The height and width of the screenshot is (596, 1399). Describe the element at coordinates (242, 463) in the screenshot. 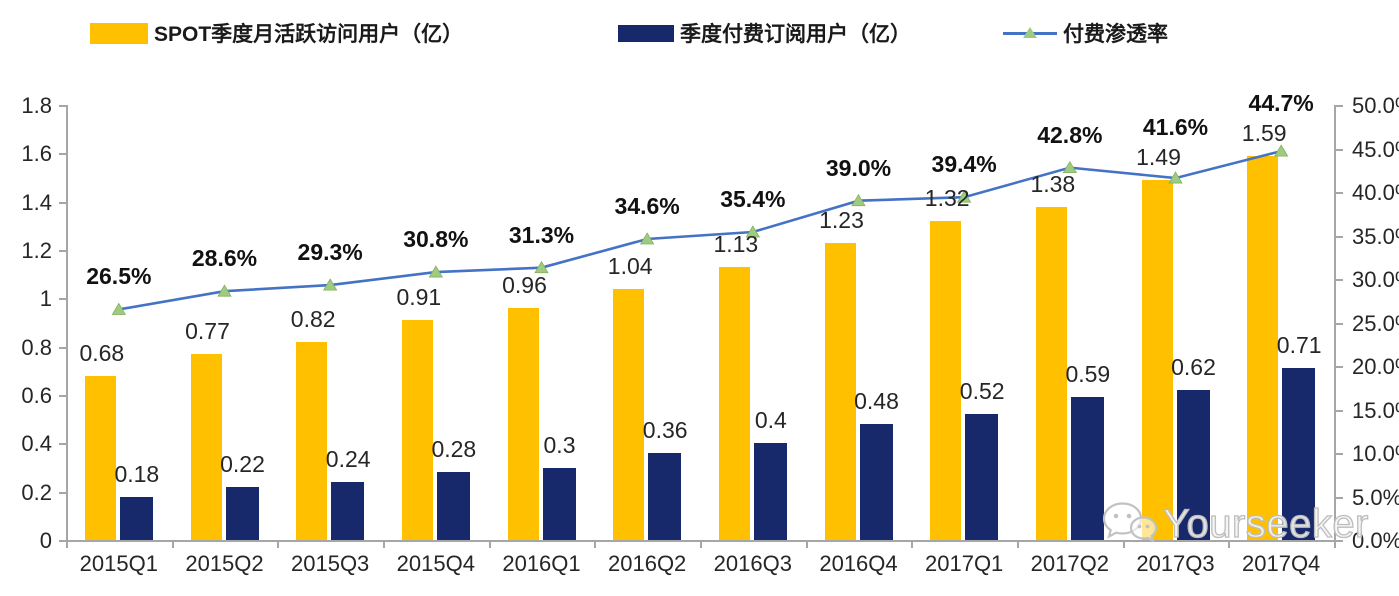

I see `subs-value-label: 0.22` at that location.